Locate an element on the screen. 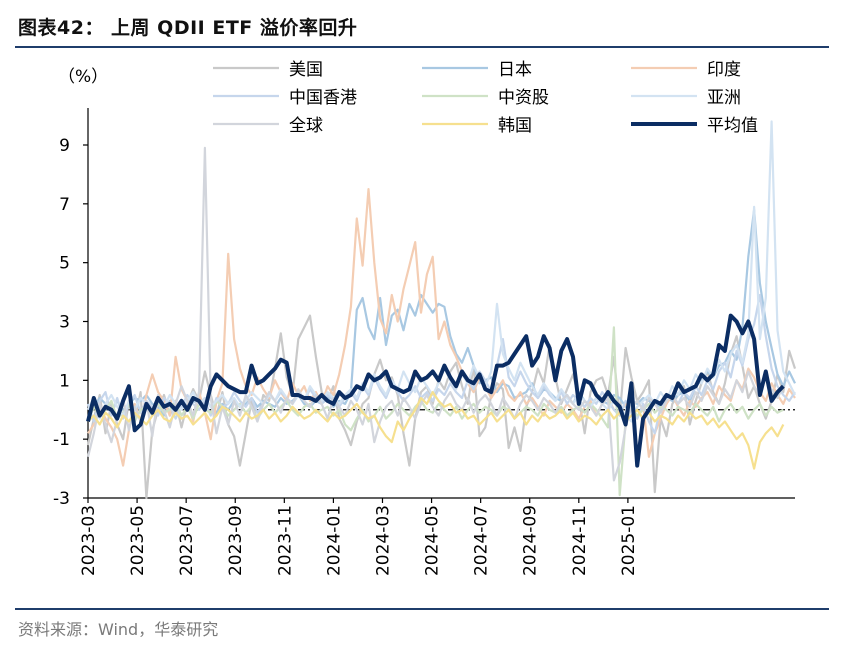 The height and width of the screenshot is (653, 845). source-rule is located at coordinates (422, 609).